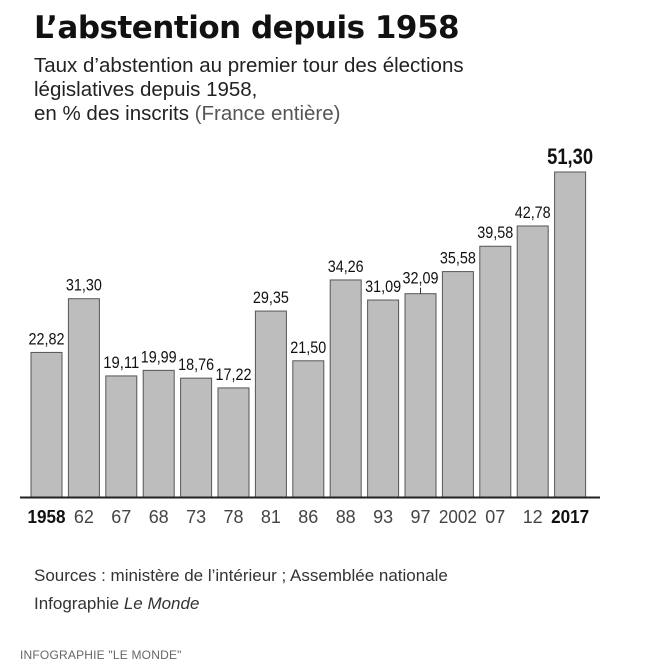  I want to click on value-label-07: 39,58, so click(495, 232).